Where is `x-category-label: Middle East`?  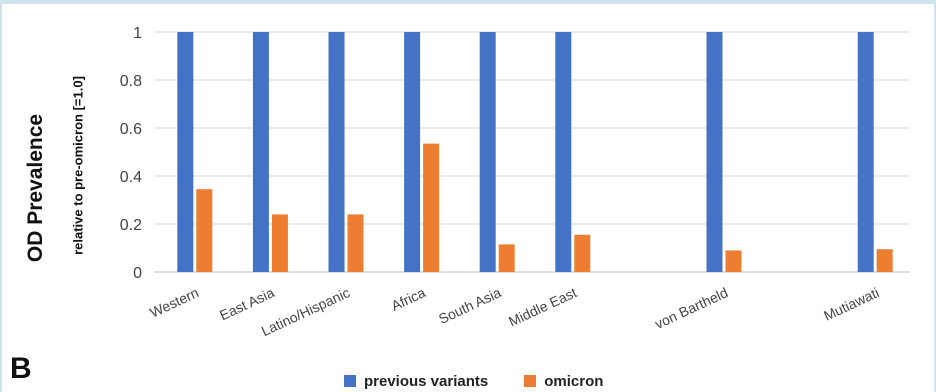
x-category-label: Middle East is located at coordinates (542, 306).